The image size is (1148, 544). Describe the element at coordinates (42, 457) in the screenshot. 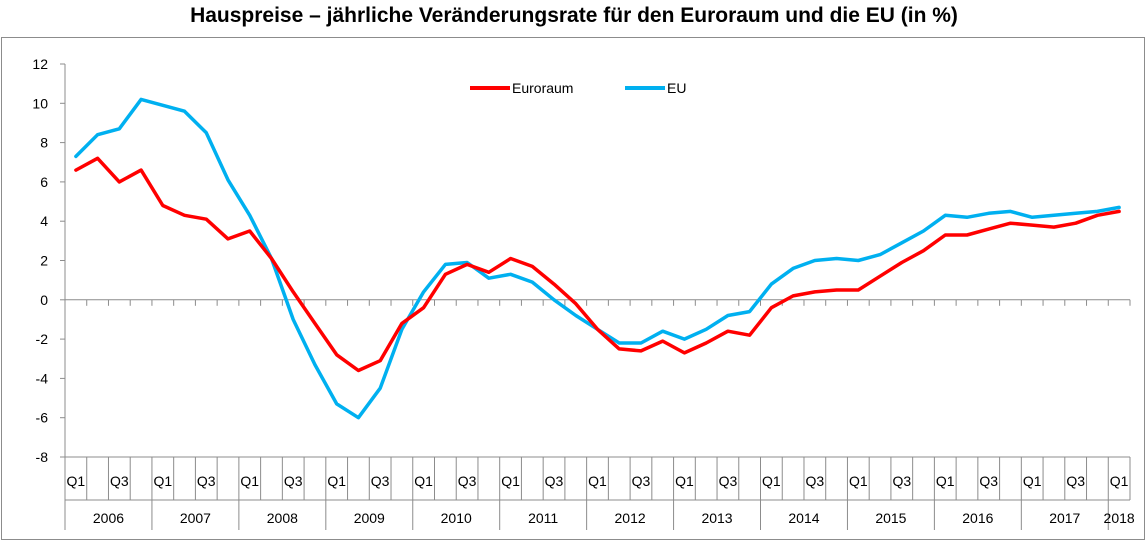

I see `y-tick-label: -8` at that location.